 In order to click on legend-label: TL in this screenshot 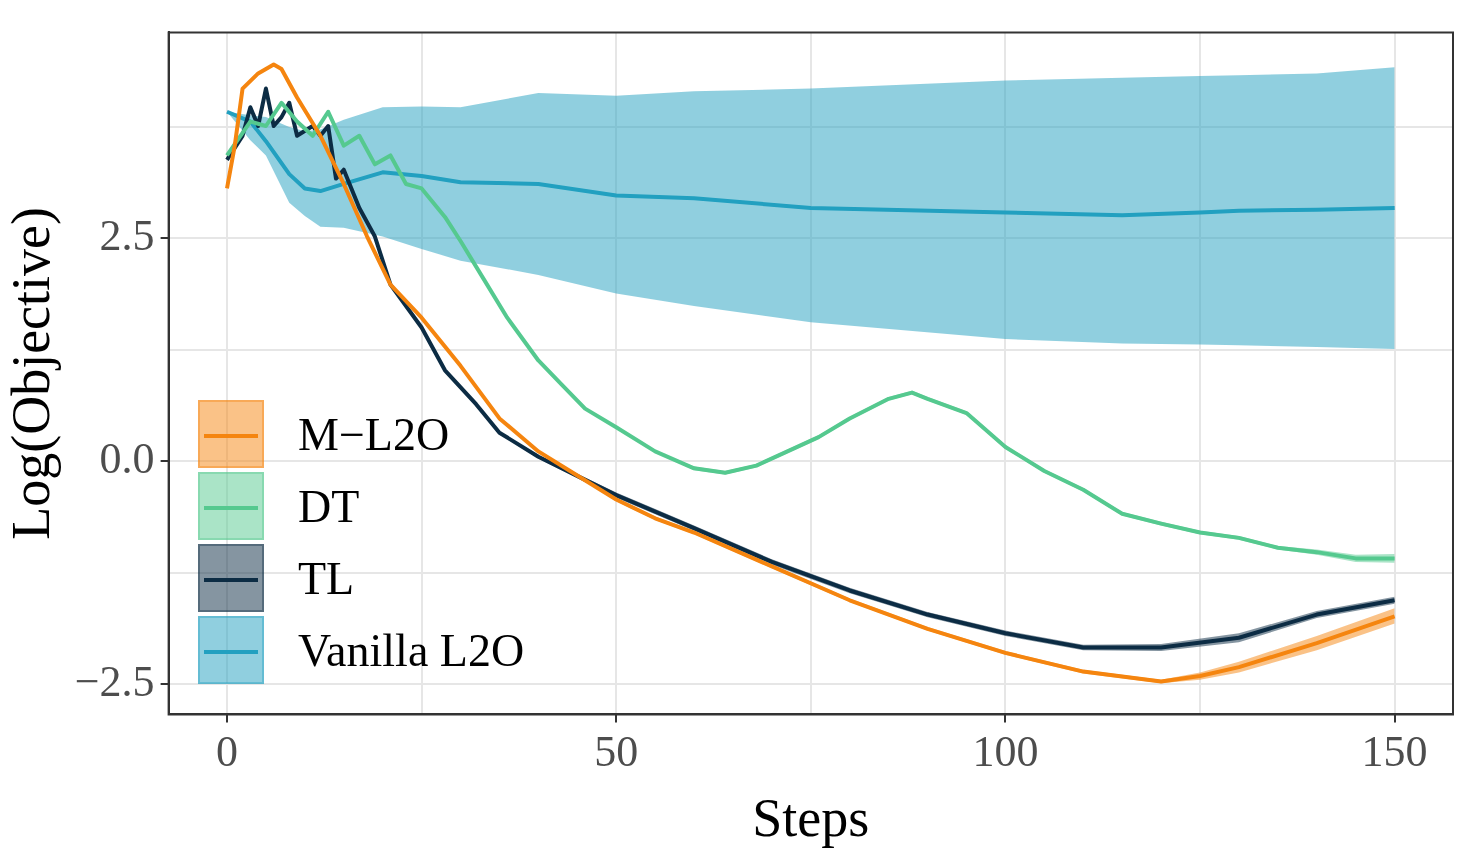, I will do `click(326, 578)`.